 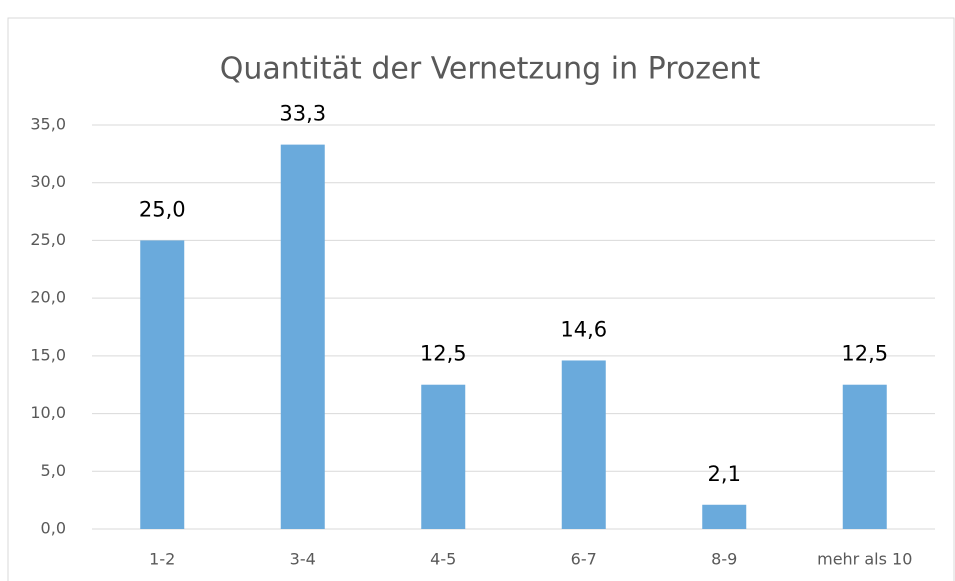 What do you see at coordinates (724, 559) in the screenshot?
I see `x-tick-label: 8-9` at bounding box center [724, 559].